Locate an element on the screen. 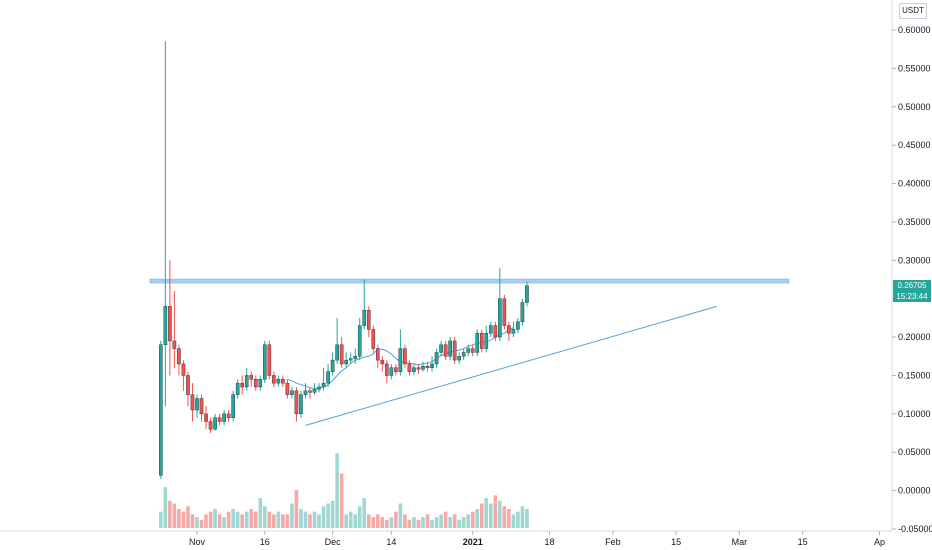 This screenshot has height=550, width=932. support-trendline is located at coordinates (511, 365).